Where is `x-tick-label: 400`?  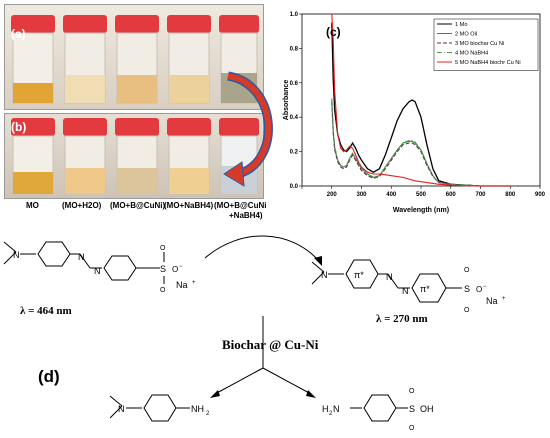 x-tick-label: 400 is located at coordinates (391, 195).